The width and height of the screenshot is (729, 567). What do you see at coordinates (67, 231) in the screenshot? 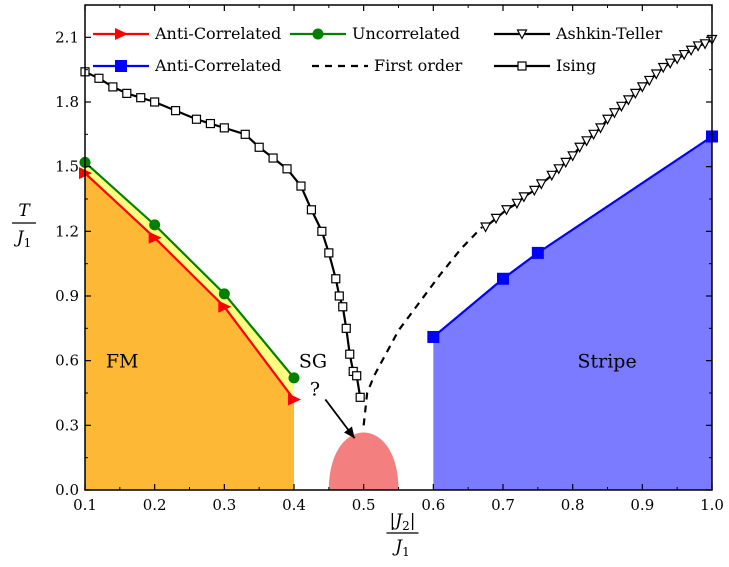
I see `y-tick-label: 1.2` at bounding box center [67, 231].